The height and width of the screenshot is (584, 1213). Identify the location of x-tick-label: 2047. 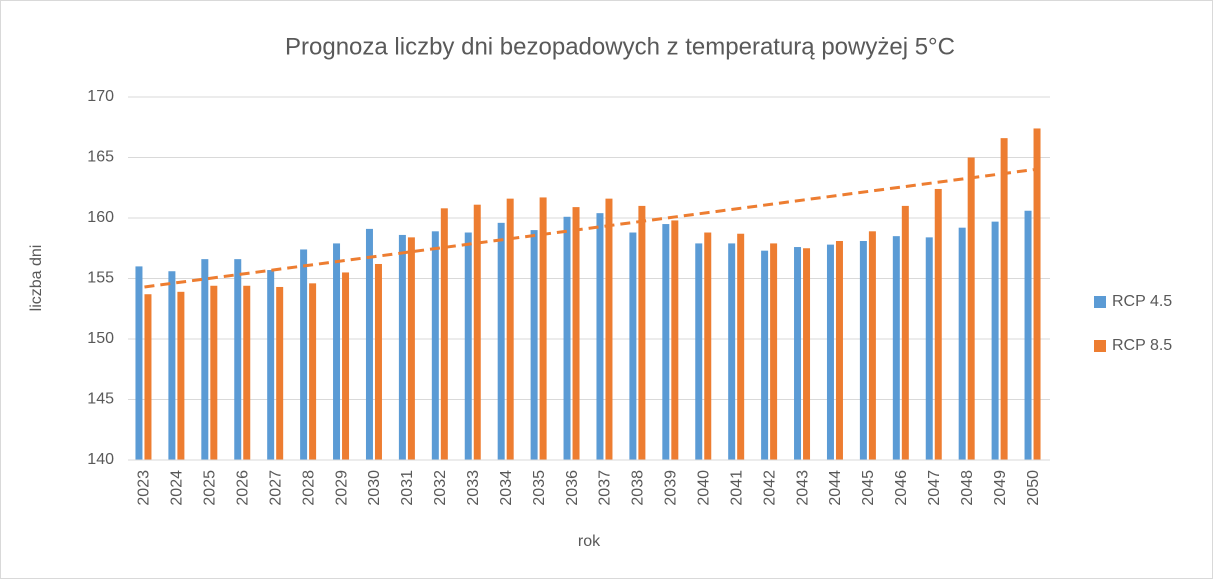
(934, 488).